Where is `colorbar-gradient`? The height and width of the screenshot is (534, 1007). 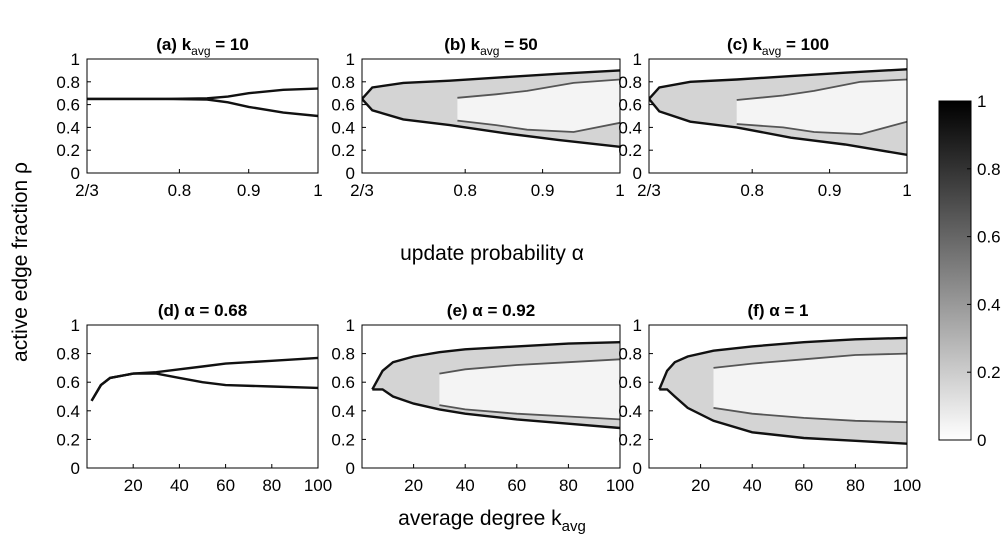 colorbar-gradient is located at coordinates (955, 270).